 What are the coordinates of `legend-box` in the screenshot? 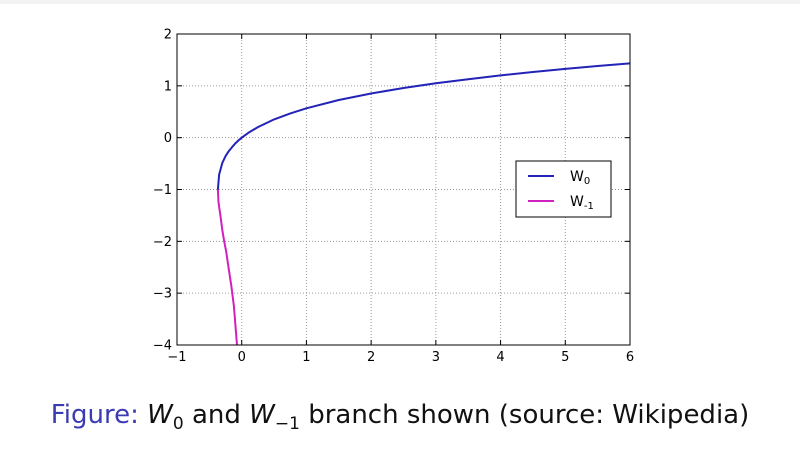 It's located at (563, 189).